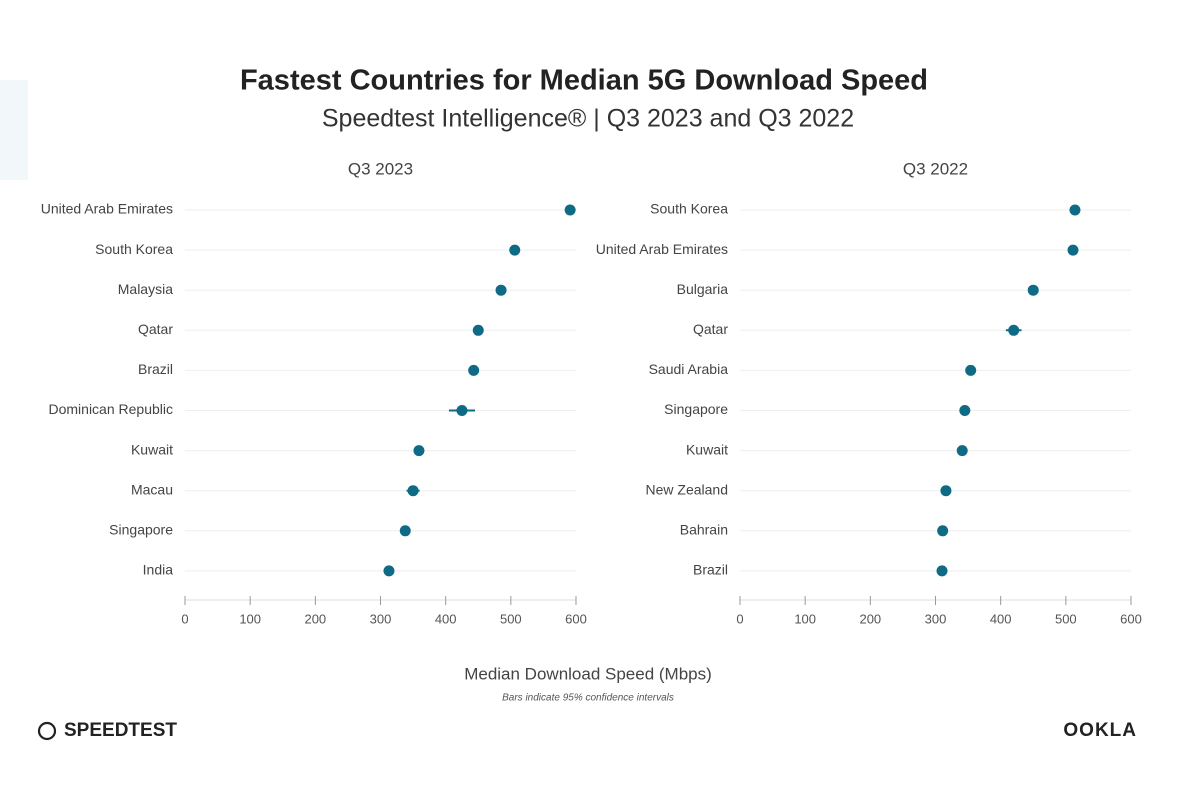  Describe the element at coordinates (689, 369) in the screenshot. I see `y-tick-label: Saudi Arabia` at that location.